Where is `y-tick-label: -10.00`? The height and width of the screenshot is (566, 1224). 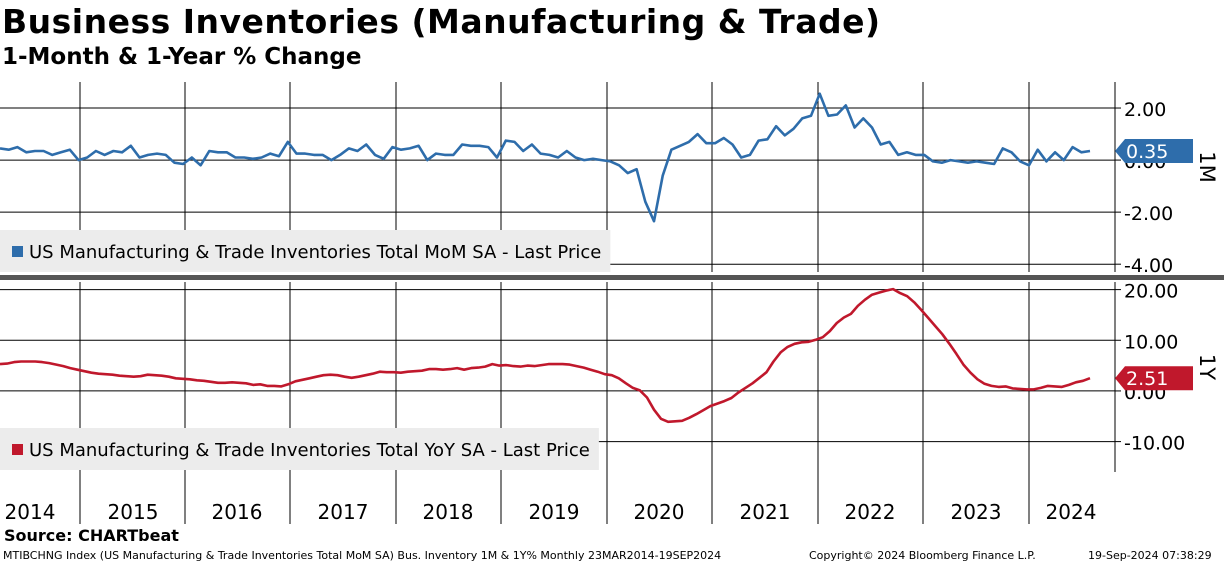 y-tick-label: -10.00 is located at coordinates (1154, 444).